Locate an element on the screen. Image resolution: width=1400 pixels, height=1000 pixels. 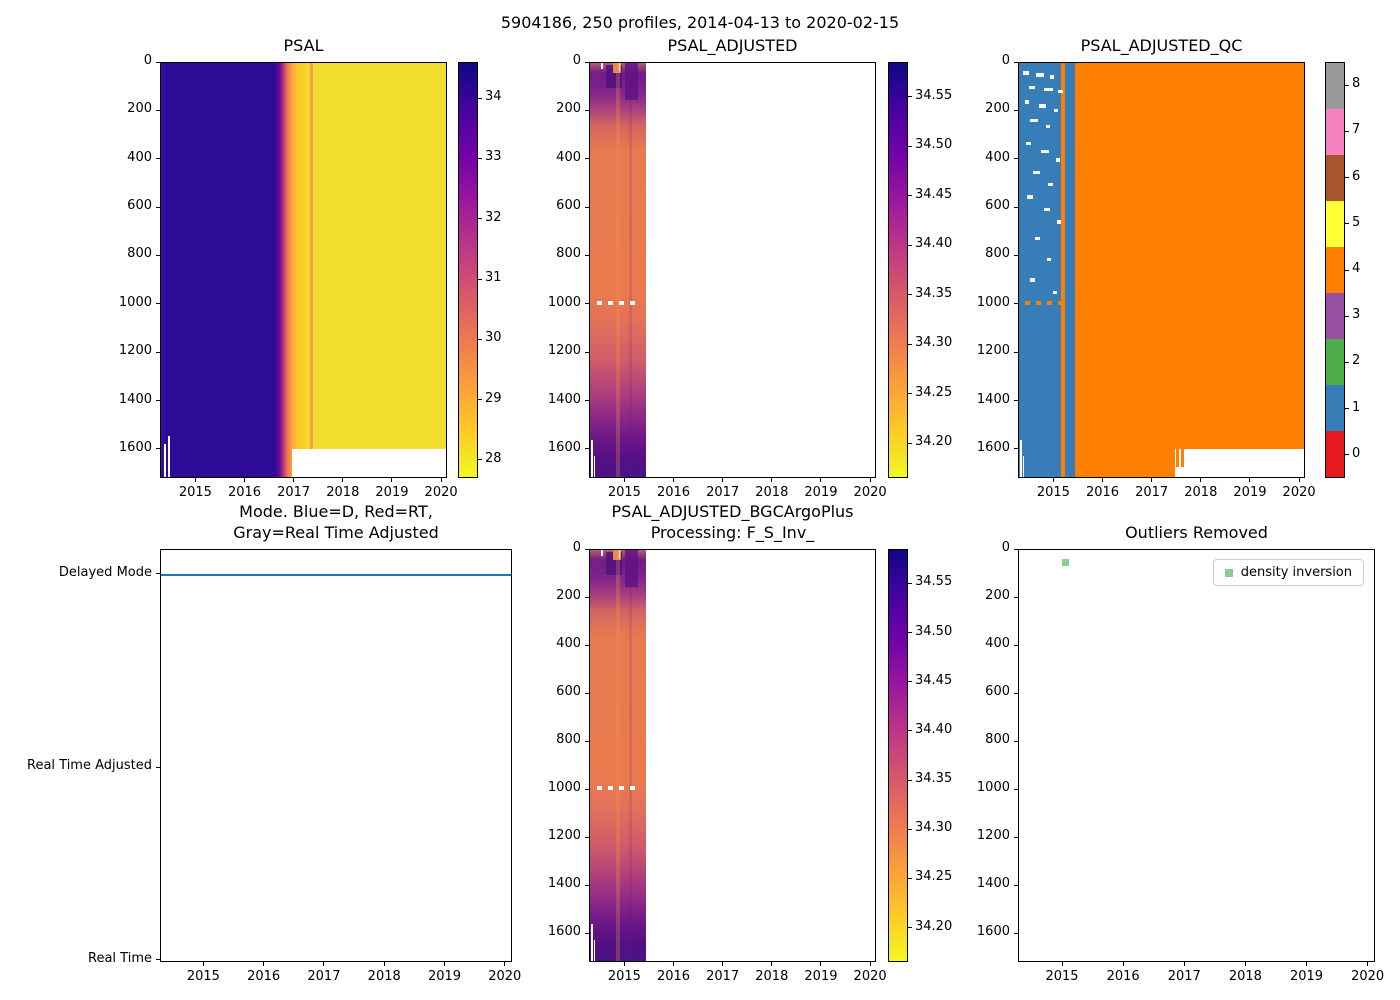
column-stripe is located at coordinates (618, 270).